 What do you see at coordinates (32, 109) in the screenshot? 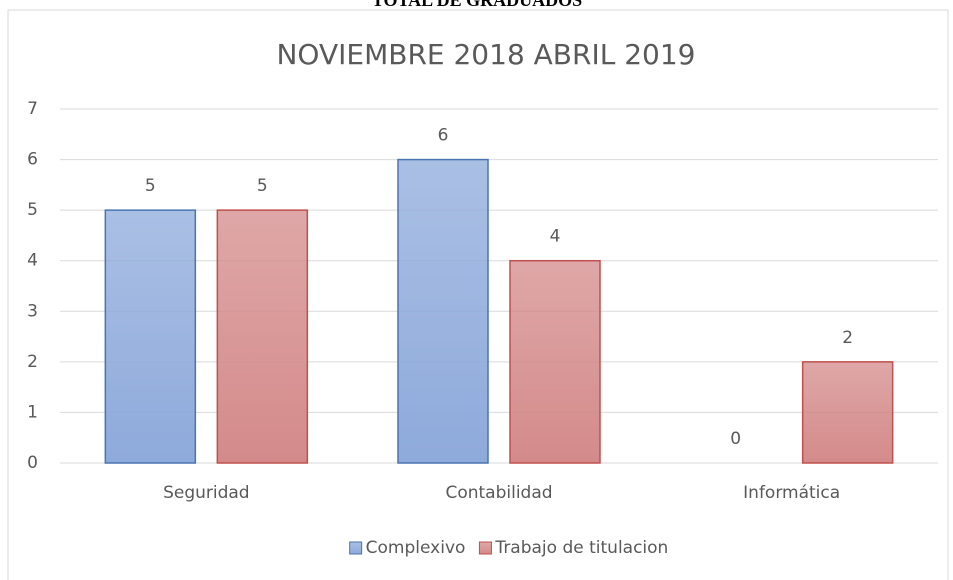
I see `y-tick-label: 7` at bounding box center [32, 109].